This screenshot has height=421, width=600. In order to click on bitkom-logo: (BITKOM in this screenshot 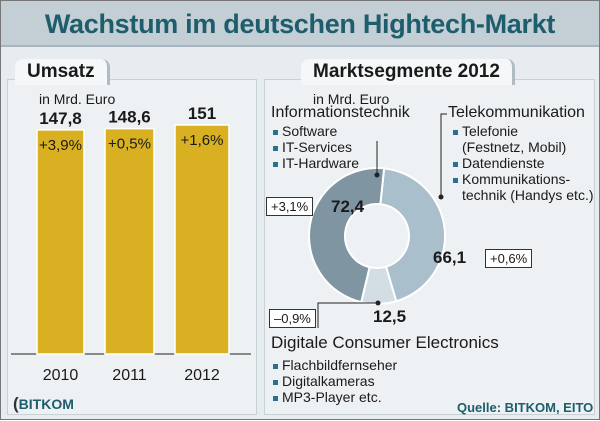, I will do `click(43, 404)`.